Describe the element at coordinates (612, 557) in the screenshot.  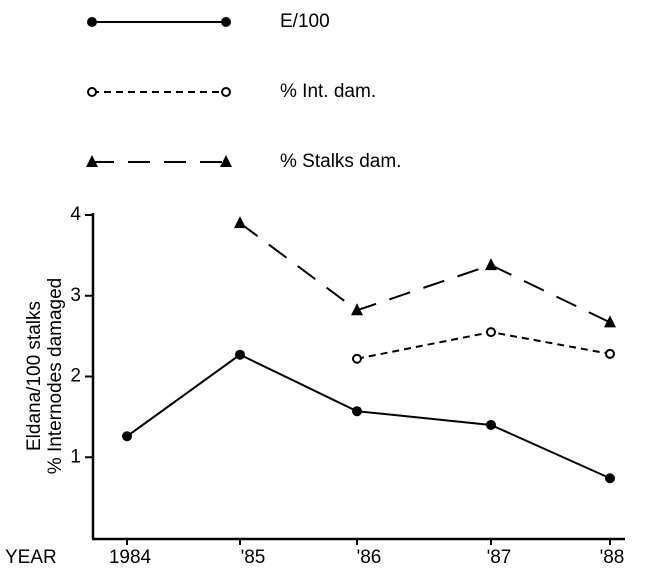
I see `x-tick-label: '88` at that location.